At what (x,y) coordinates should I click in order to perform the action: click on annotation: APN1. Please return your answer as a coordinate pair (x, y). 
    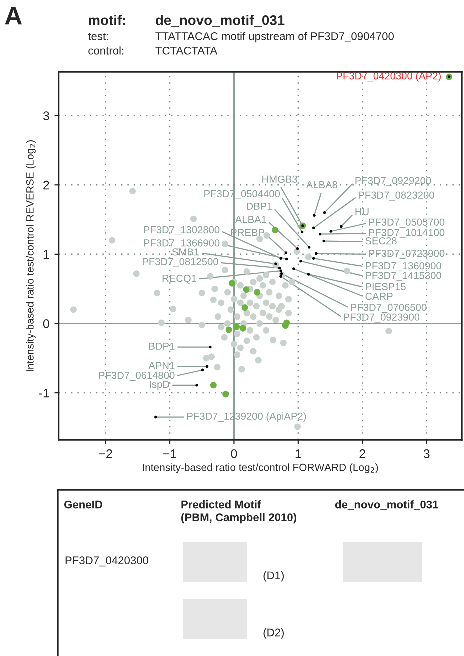
    Looking at the image, I should click on (161, 366).